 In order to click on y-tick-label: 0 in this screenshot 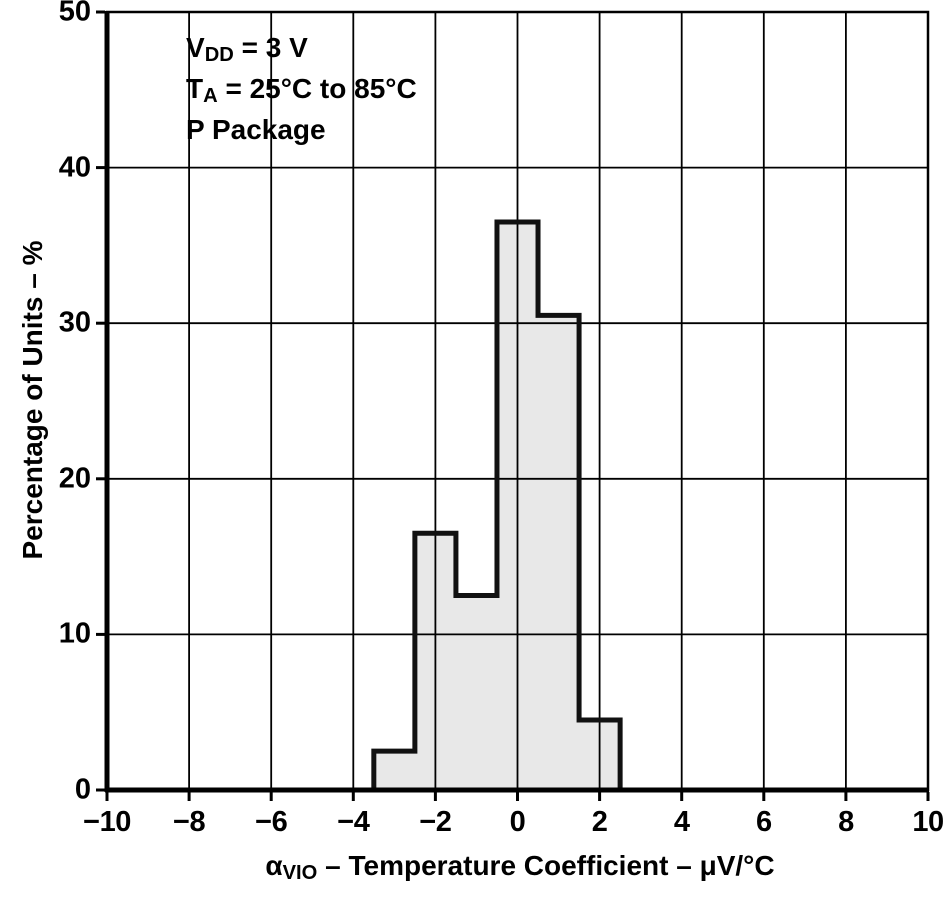, I will do `click(82, 789)`.